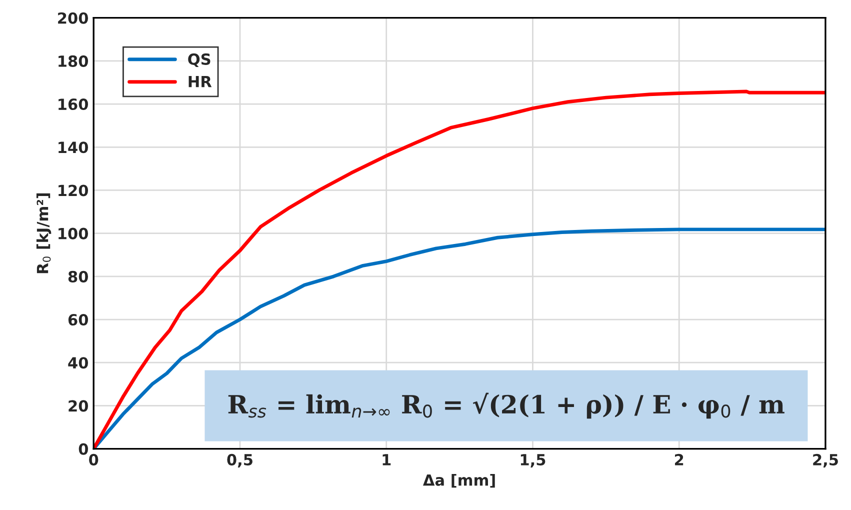  I want to click on x-tick-label: 2,5, so click(825, 461).